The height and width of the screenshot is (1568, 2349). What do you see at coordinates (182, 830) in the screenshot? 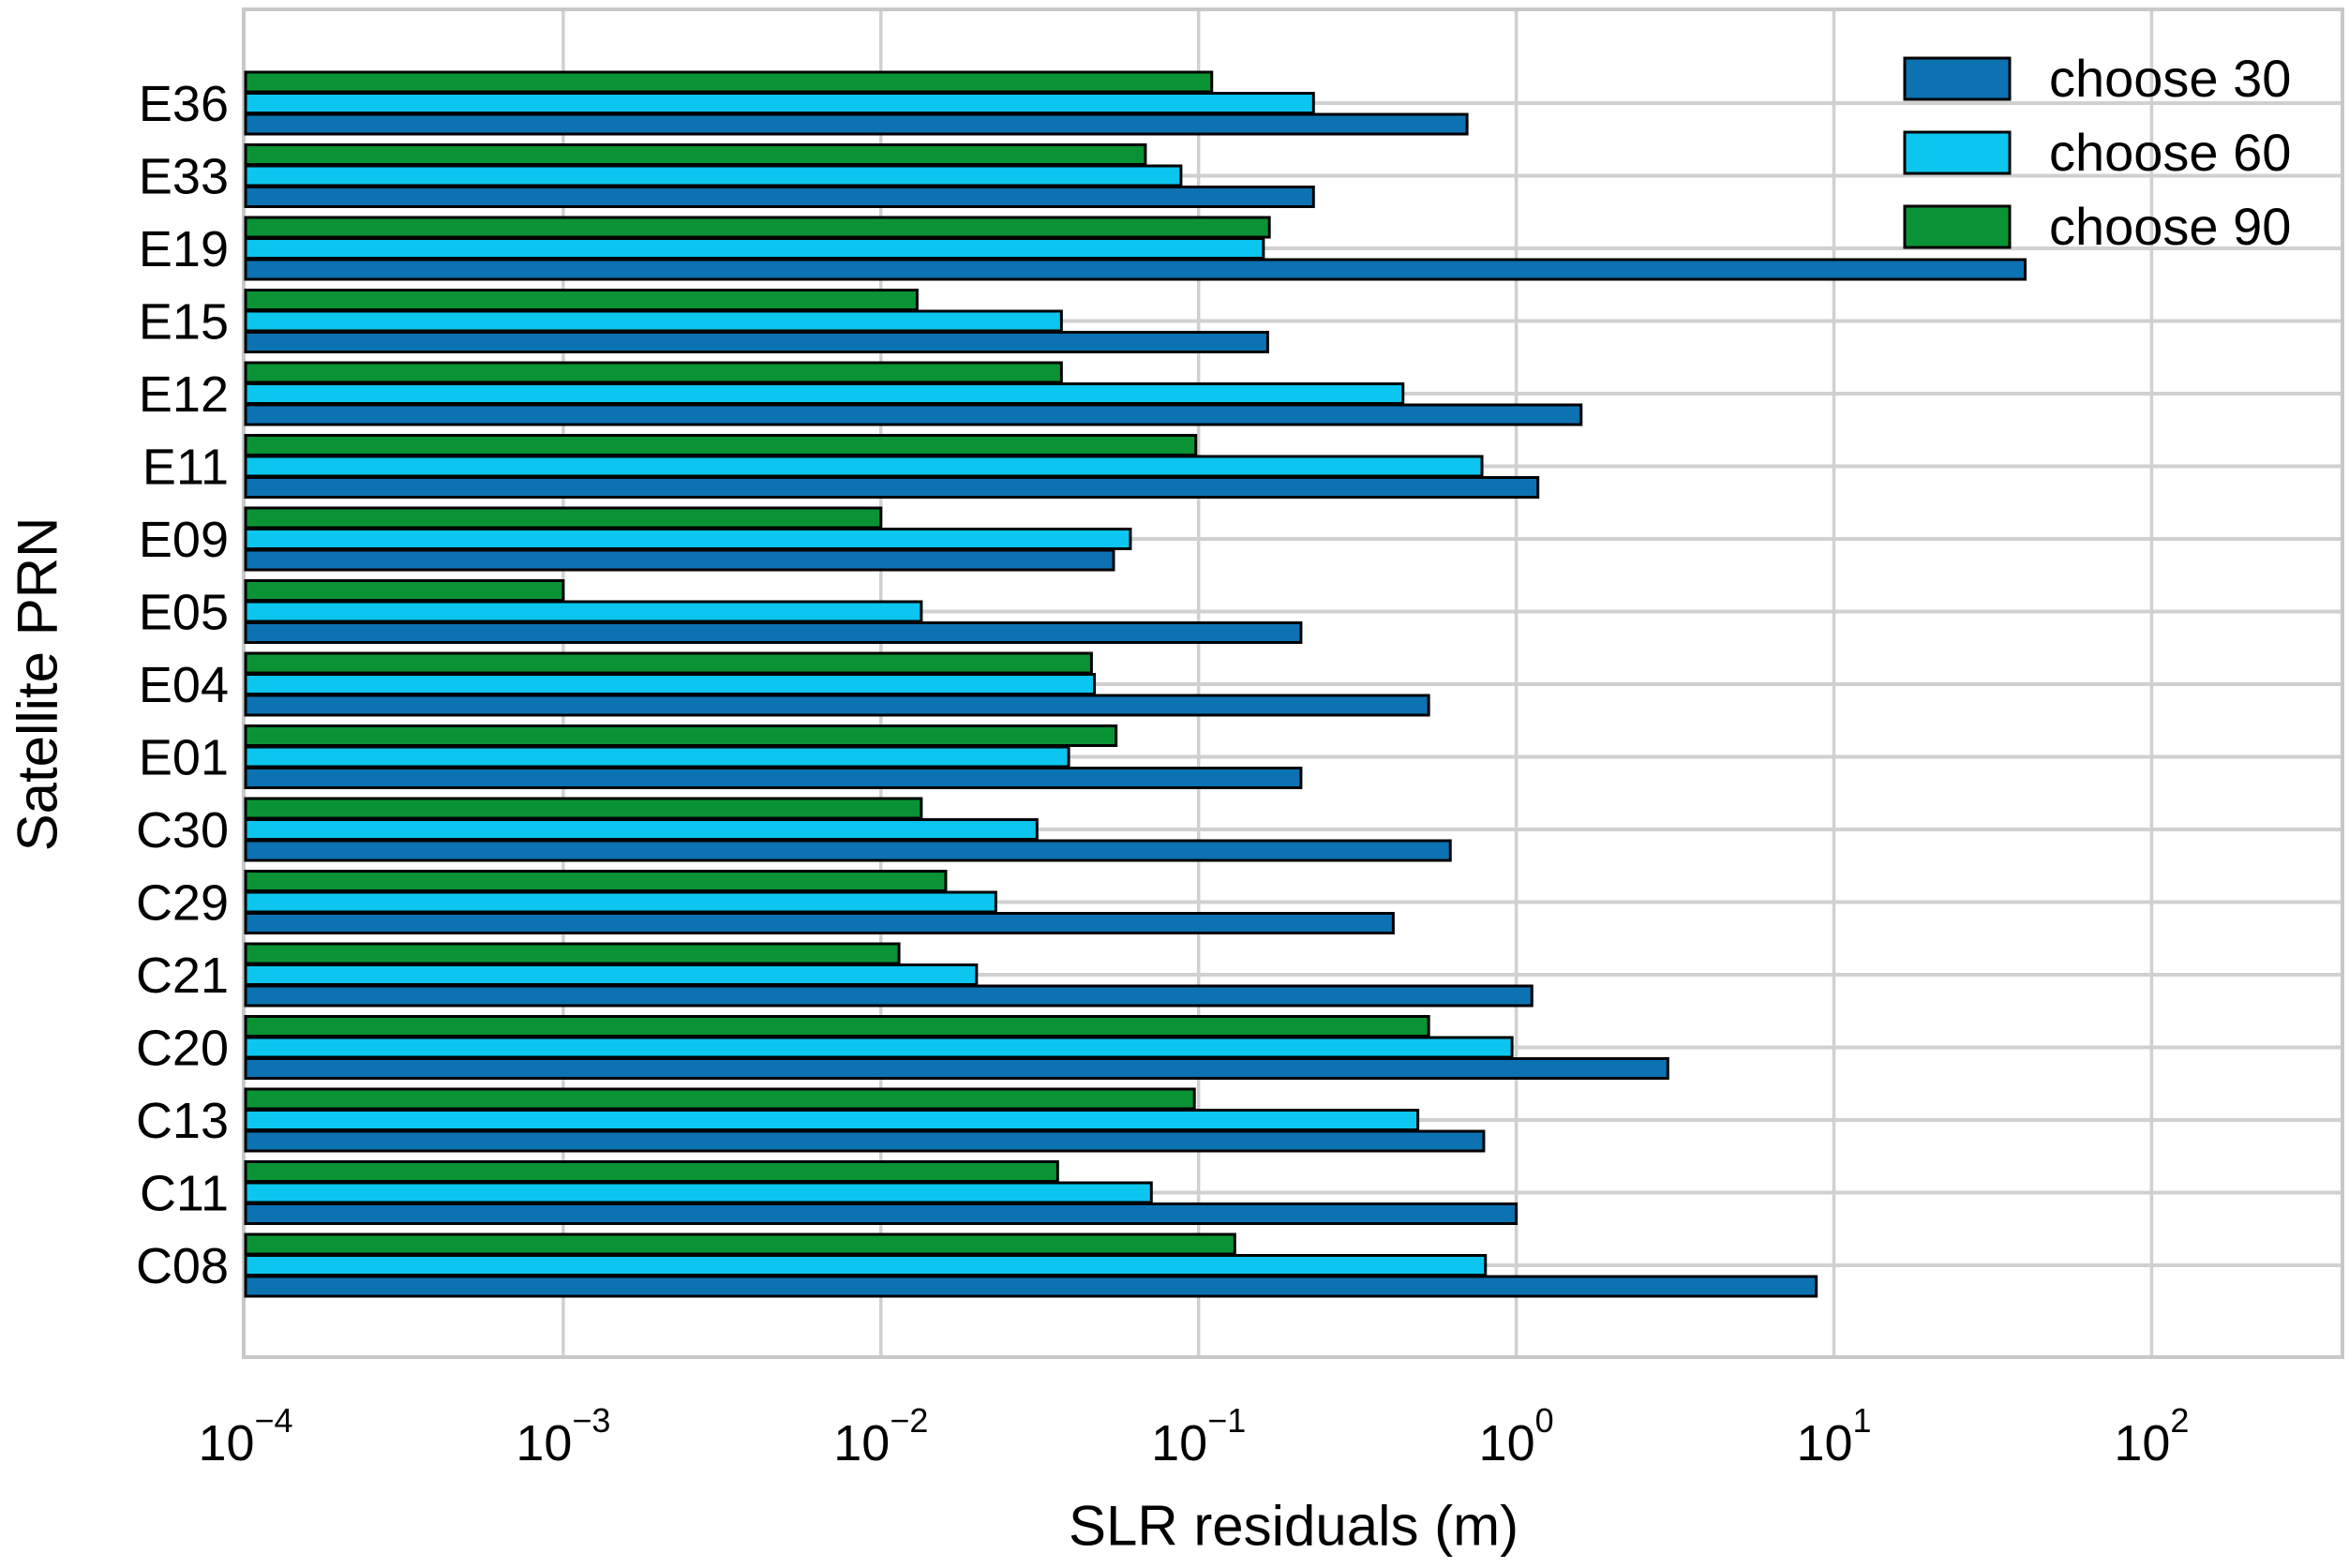
I see `y-tick-label-C30: C30` at bounding box center [182, 830].